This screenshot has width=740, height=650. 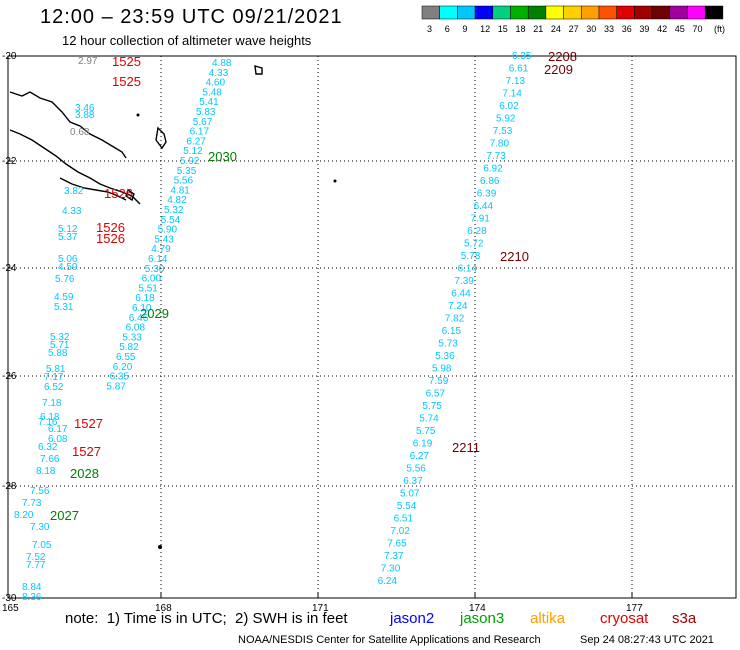 I want to click on track-time-label: 2210, so click(x=514, y=256).